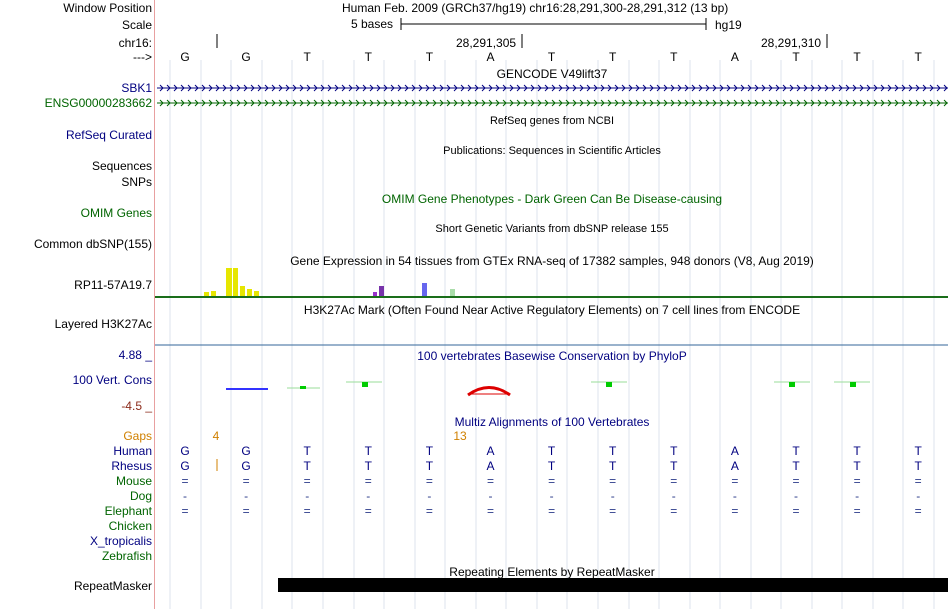  Describe the element at coordinates (112, 586) in the screenshot. I see `repeatmasker-label: RepeatMasker` at that location.